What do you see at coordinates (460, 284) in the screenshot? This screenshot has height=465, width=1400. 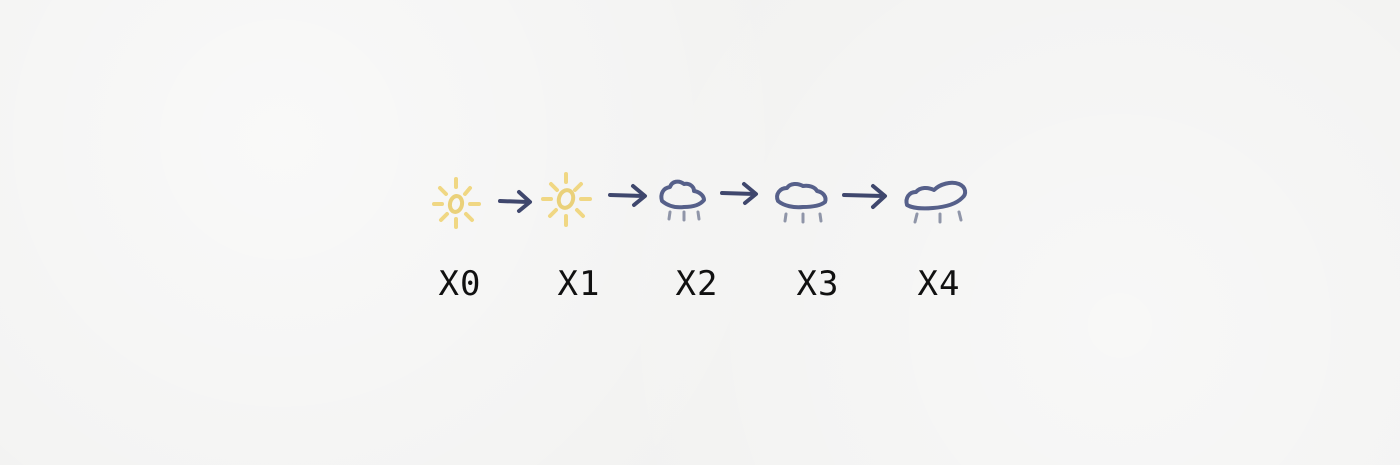 I see `state-label-x0: X0` at bounding box center [460, 284].